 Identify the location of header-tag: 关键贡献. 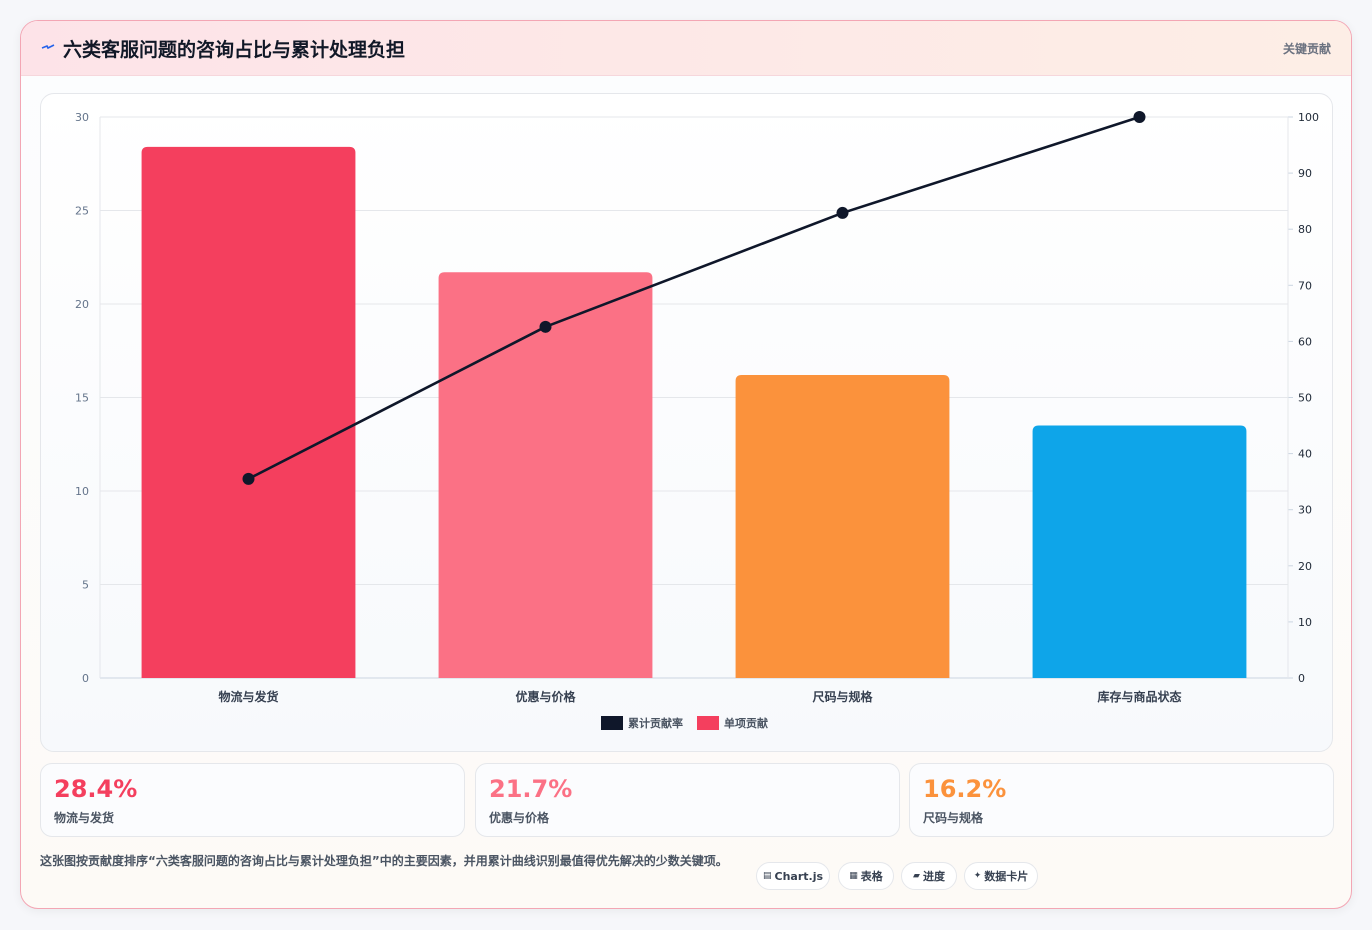
(1306, 49).